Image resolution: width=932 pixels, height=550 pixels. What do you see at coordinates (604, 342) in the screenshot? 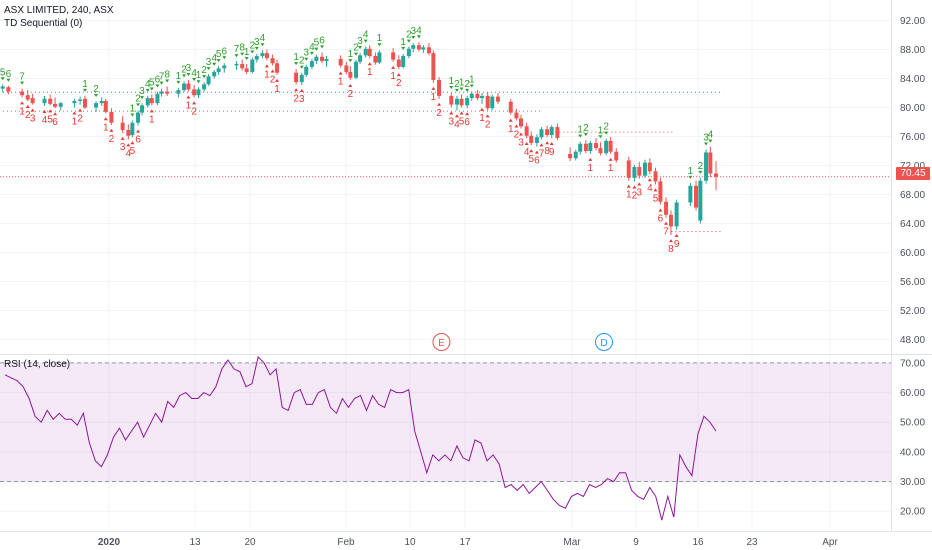
I see `event-marker-d: D` at bounding box center [604, 342].